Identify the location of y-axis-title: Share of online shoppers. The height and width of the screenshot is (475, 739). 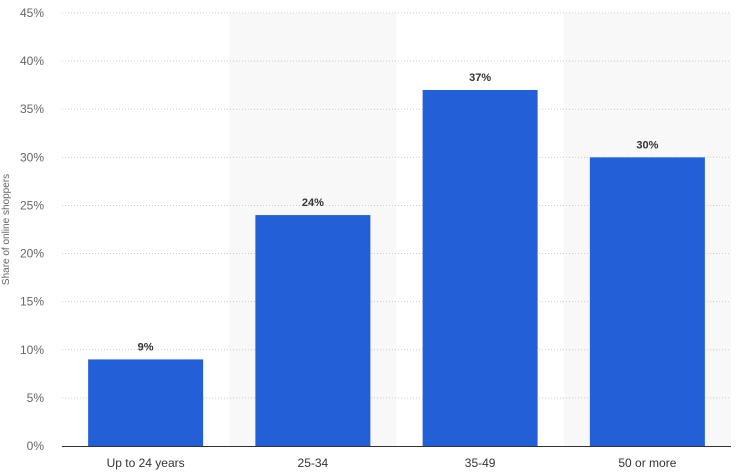
(6, 229).